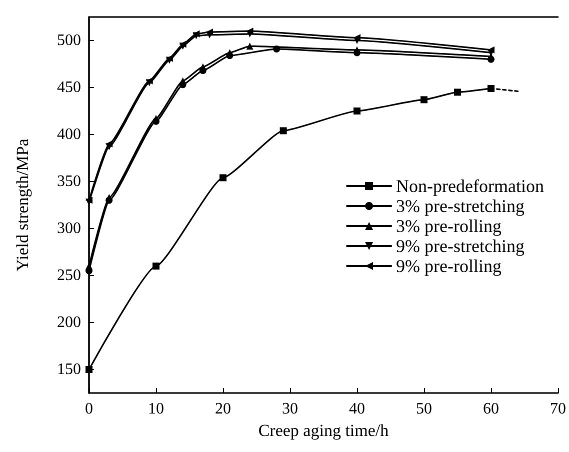  I want to click on legend-label: 9% pre-rolling, so click(449, 266).